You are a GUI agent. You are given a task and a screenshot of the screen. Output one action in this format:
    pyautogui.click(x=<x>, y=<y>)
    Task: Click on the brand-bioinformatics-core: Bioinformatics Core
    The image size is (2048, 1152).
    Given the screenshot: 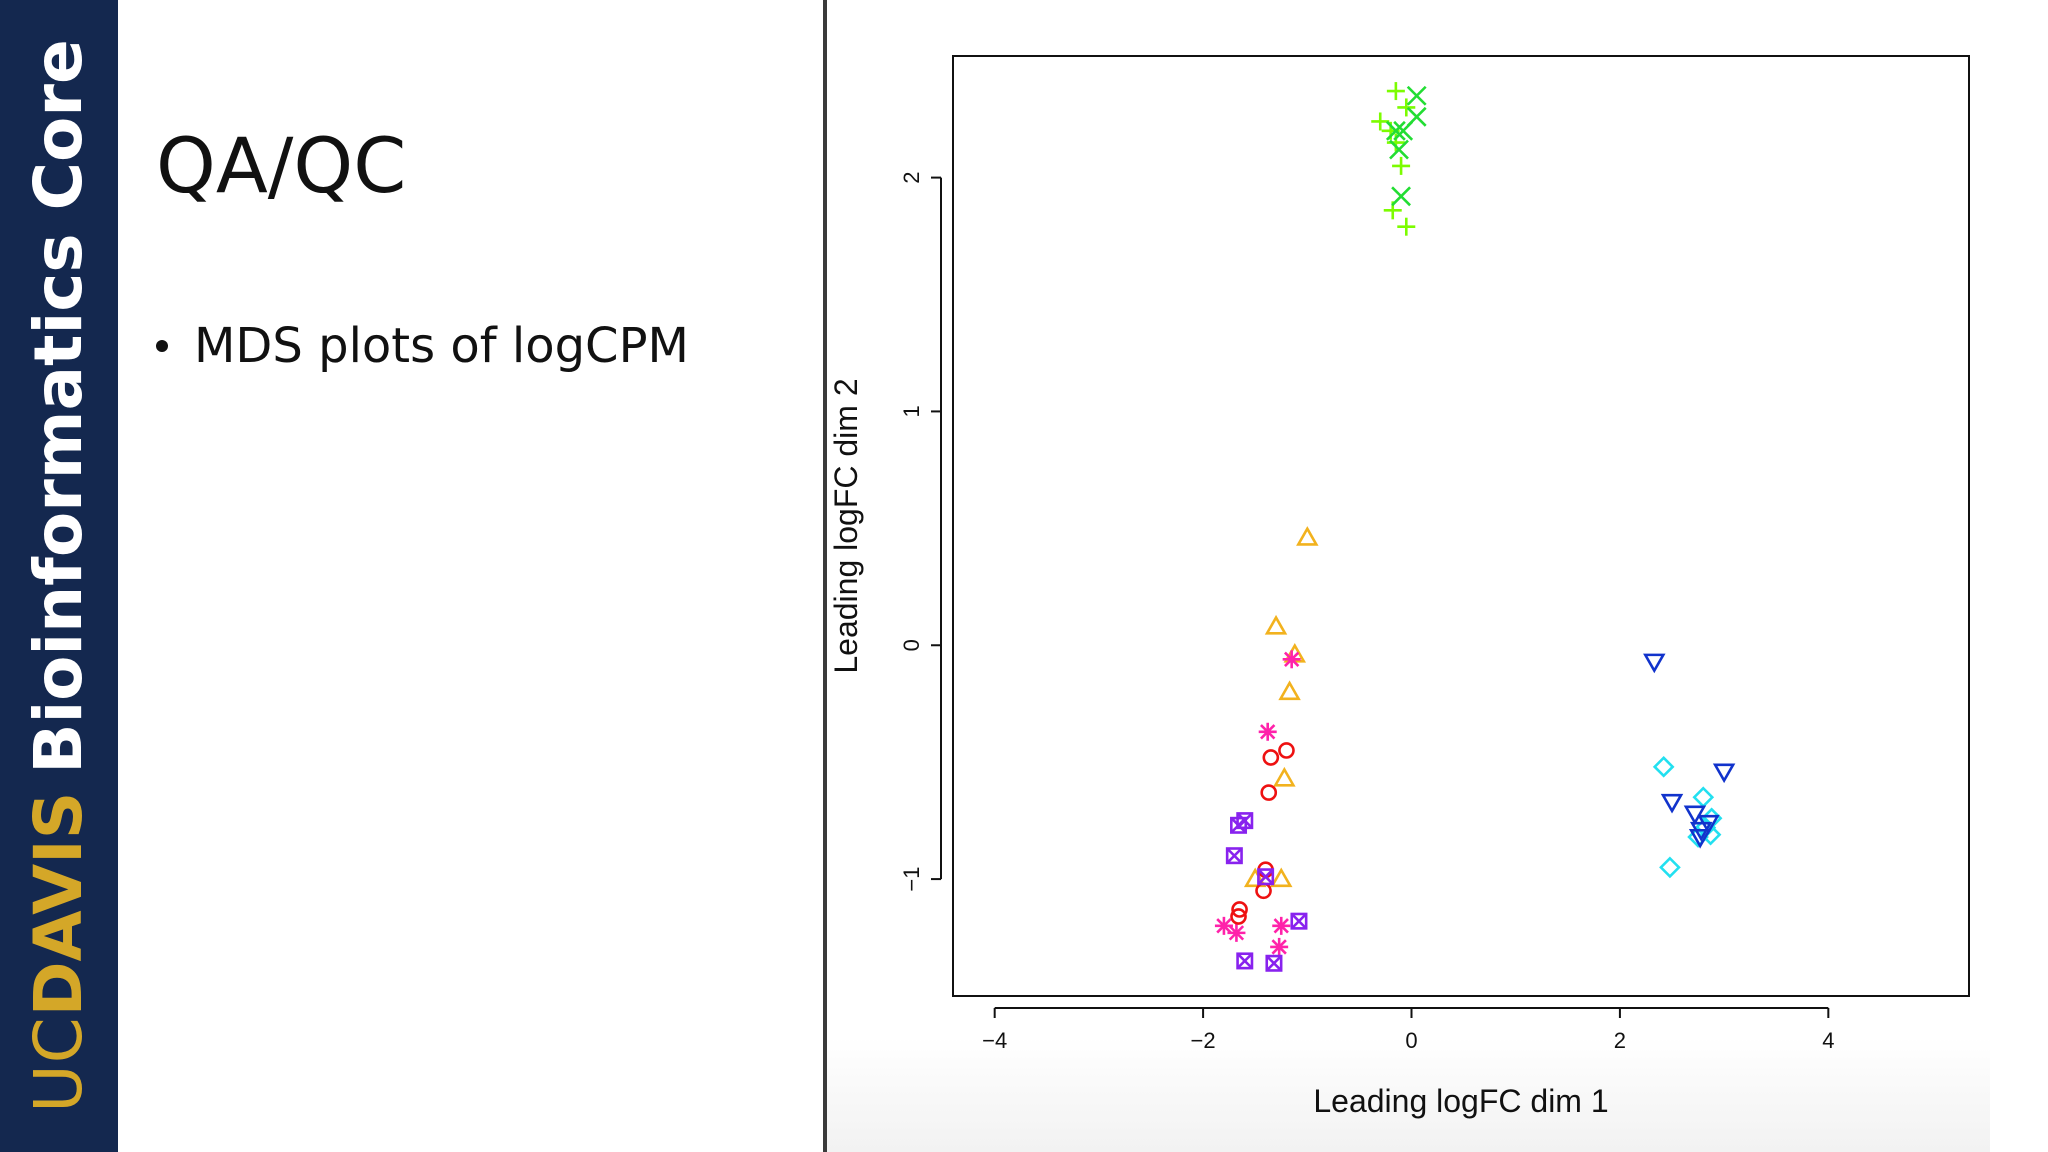 What is the action you would take?
    pyautogui.click(x=58, y=406)
    